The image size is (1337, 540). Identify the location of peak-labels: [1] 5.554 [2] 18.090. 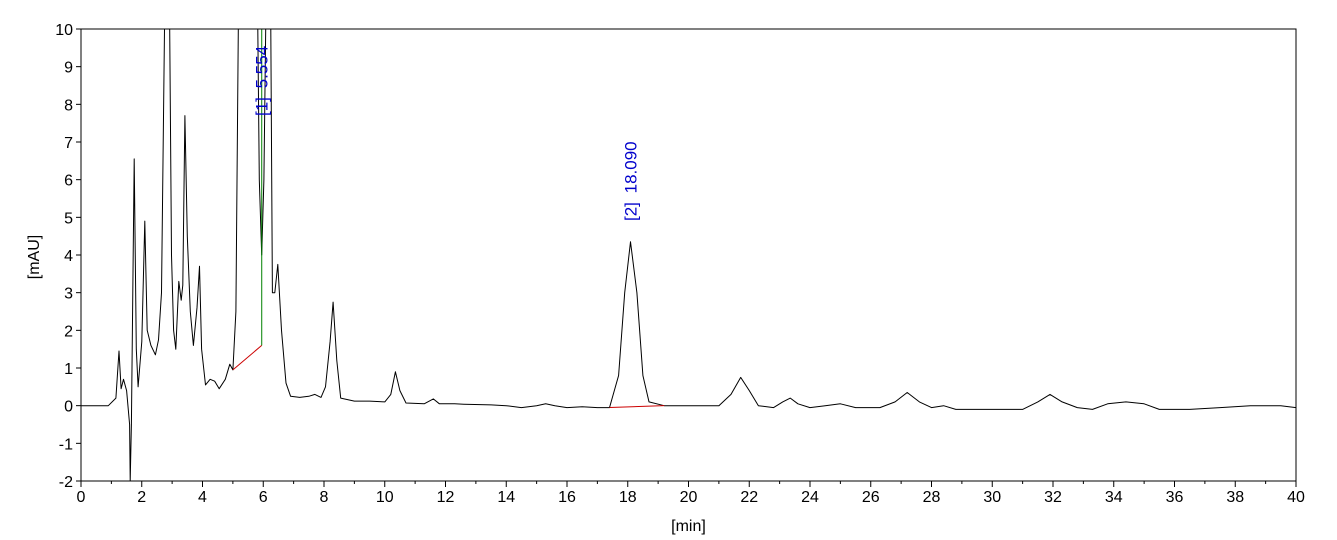
(447, 133).